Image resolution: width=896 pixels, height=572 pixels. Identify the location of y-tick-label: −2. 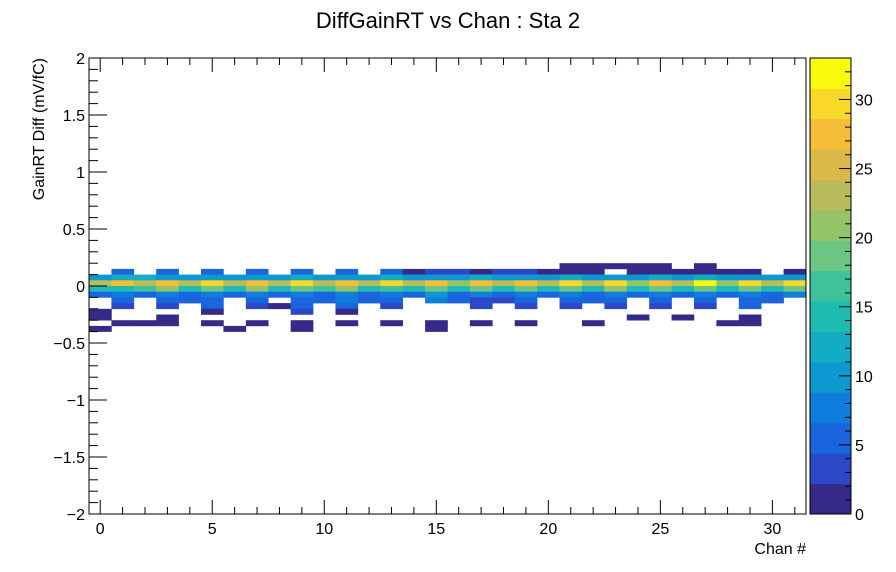
(76, 515).